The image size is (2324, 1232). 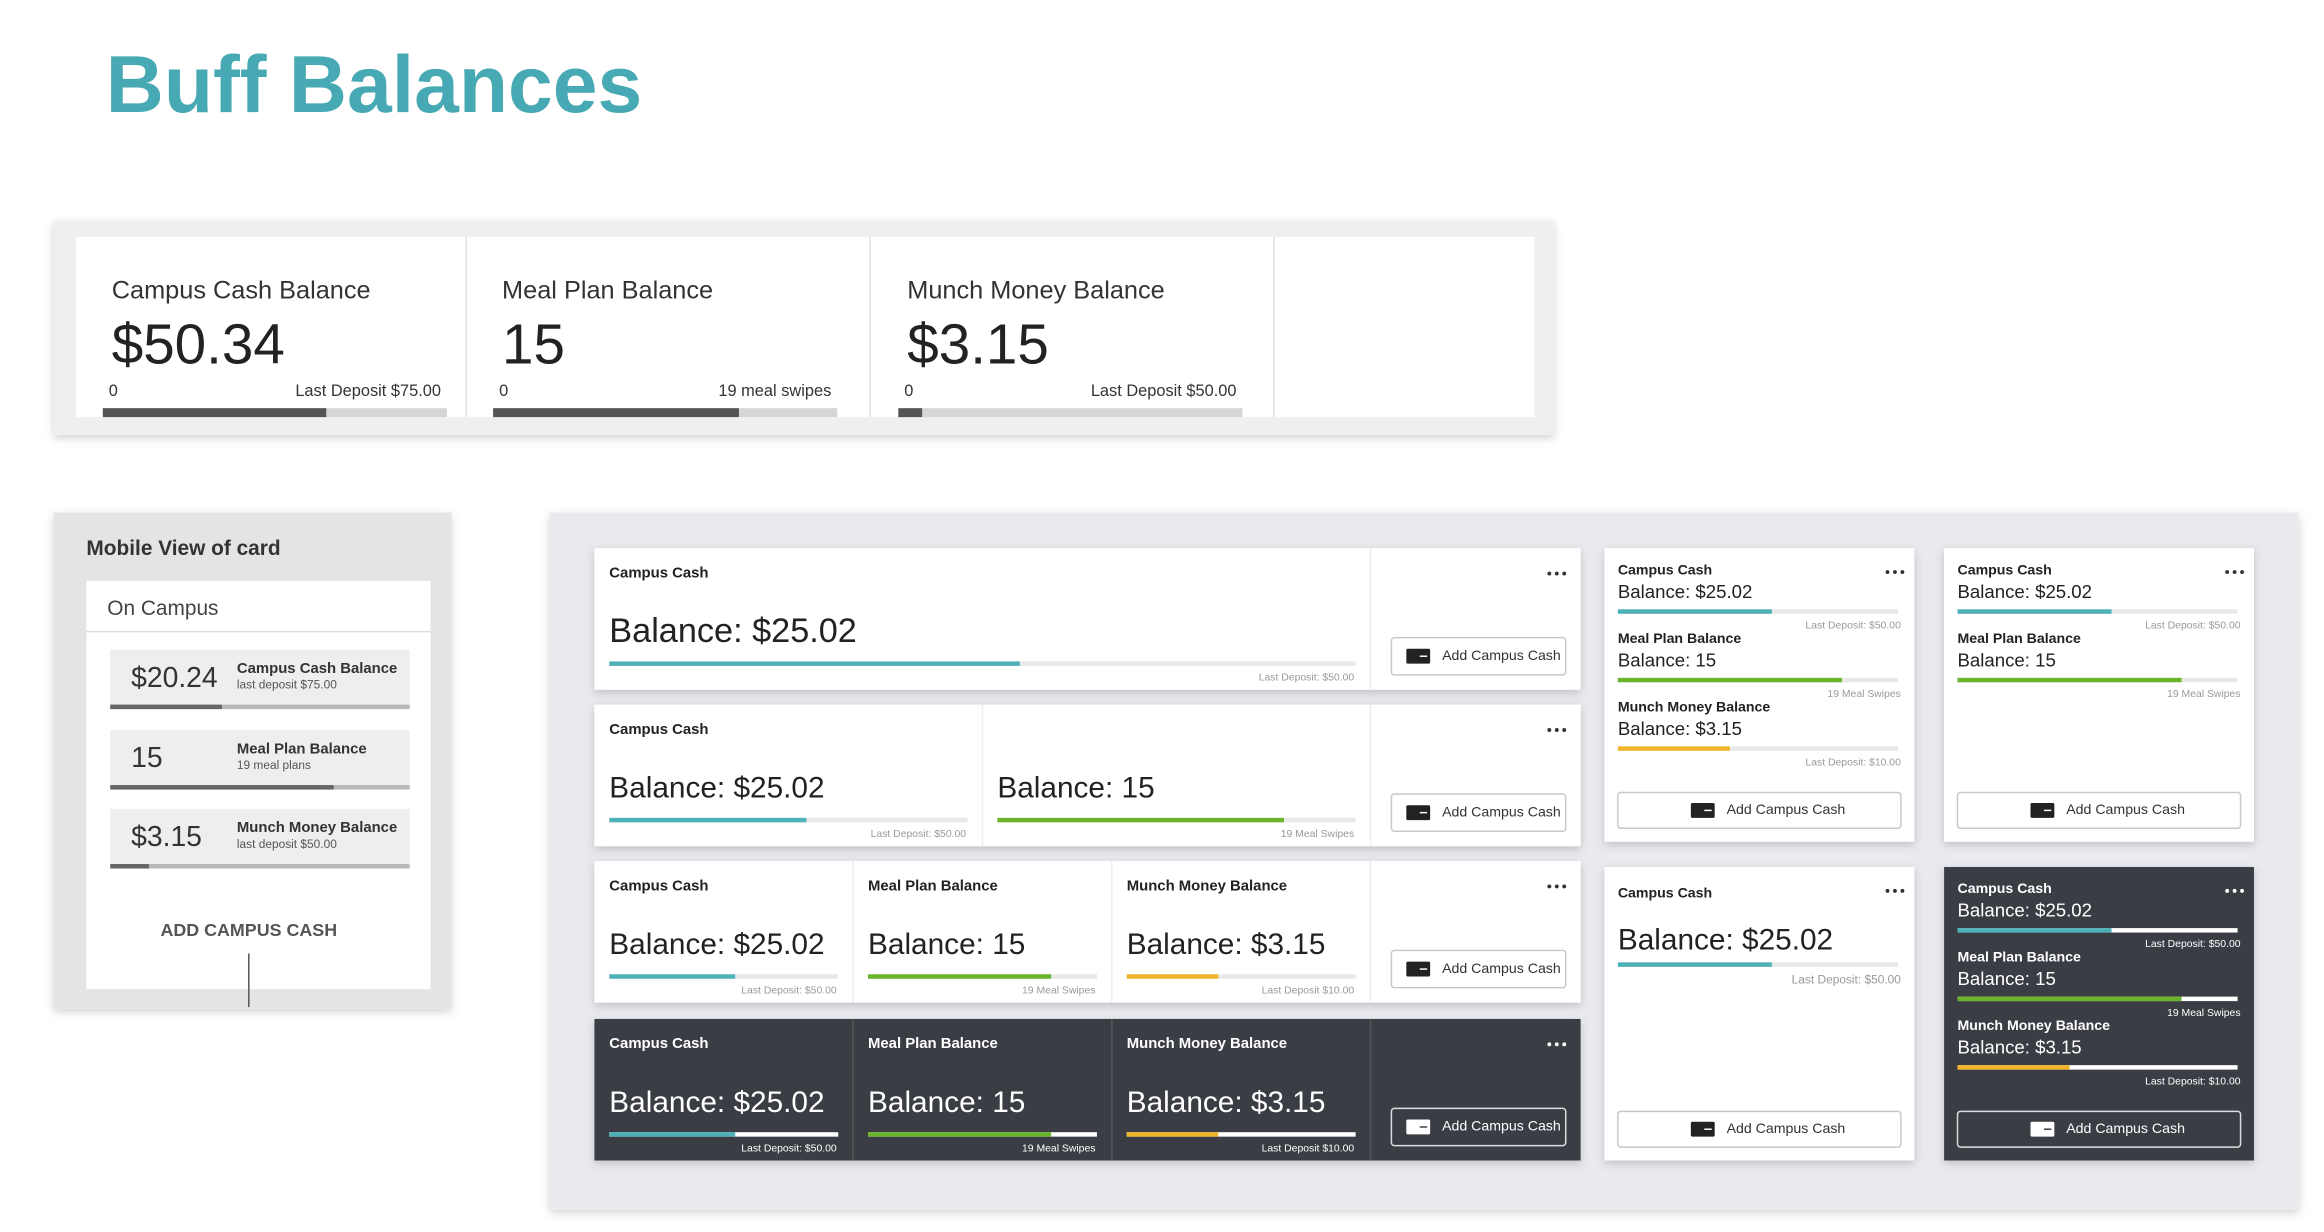 I want to click on mobile-tab: On Campus, so click(x=162, y=608).